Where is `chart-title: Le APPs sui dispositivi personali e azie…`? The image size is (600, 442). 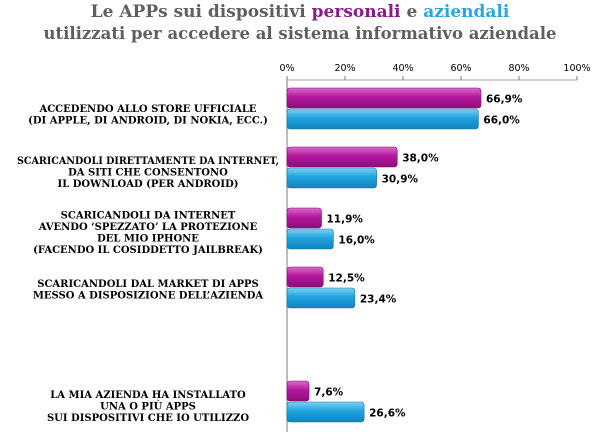 chart-title: Le APPs sui dispositivi personali e azie… is located at coordinates (300, 23).